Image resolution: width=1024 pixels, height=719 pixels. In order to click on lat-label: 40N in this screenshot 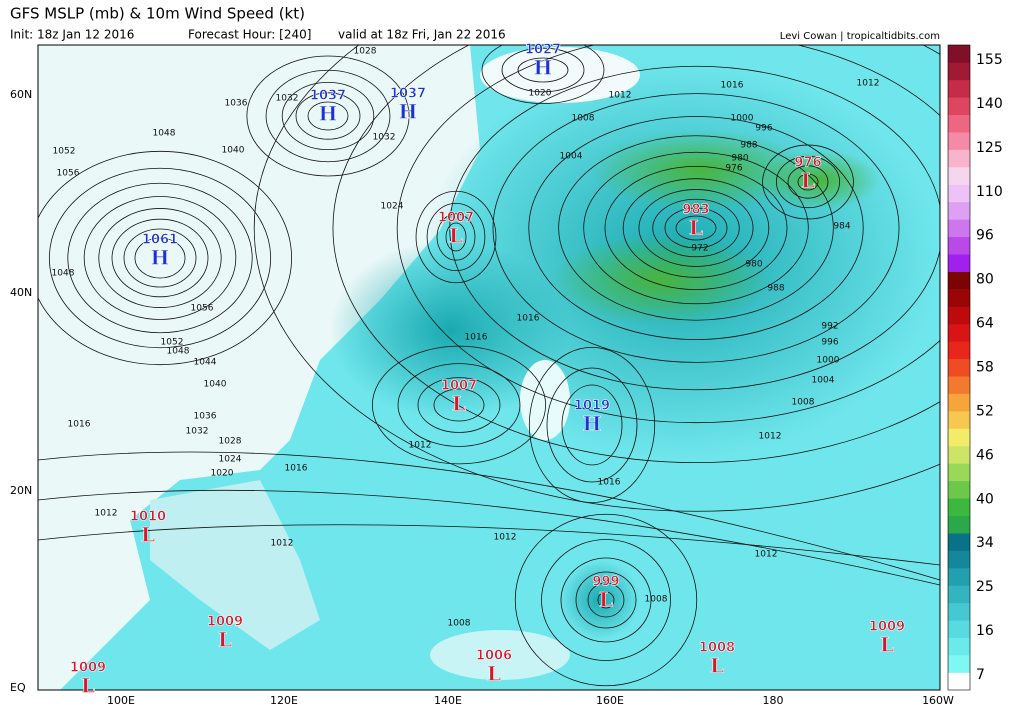, I will do `click(21, 292)`.